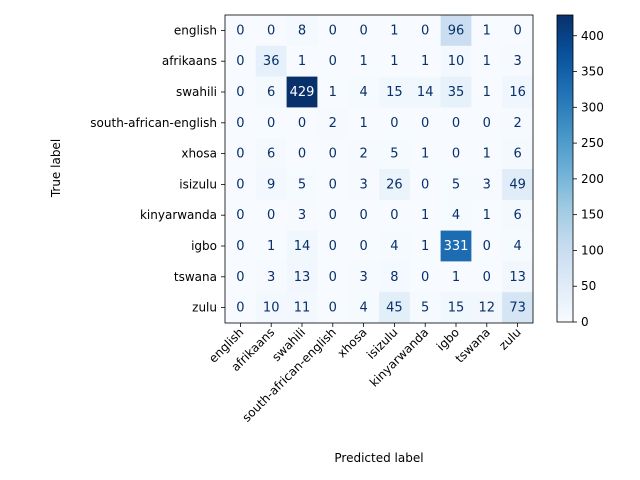  I want to click on x-tick-label: xhosa, so click(352, 342).